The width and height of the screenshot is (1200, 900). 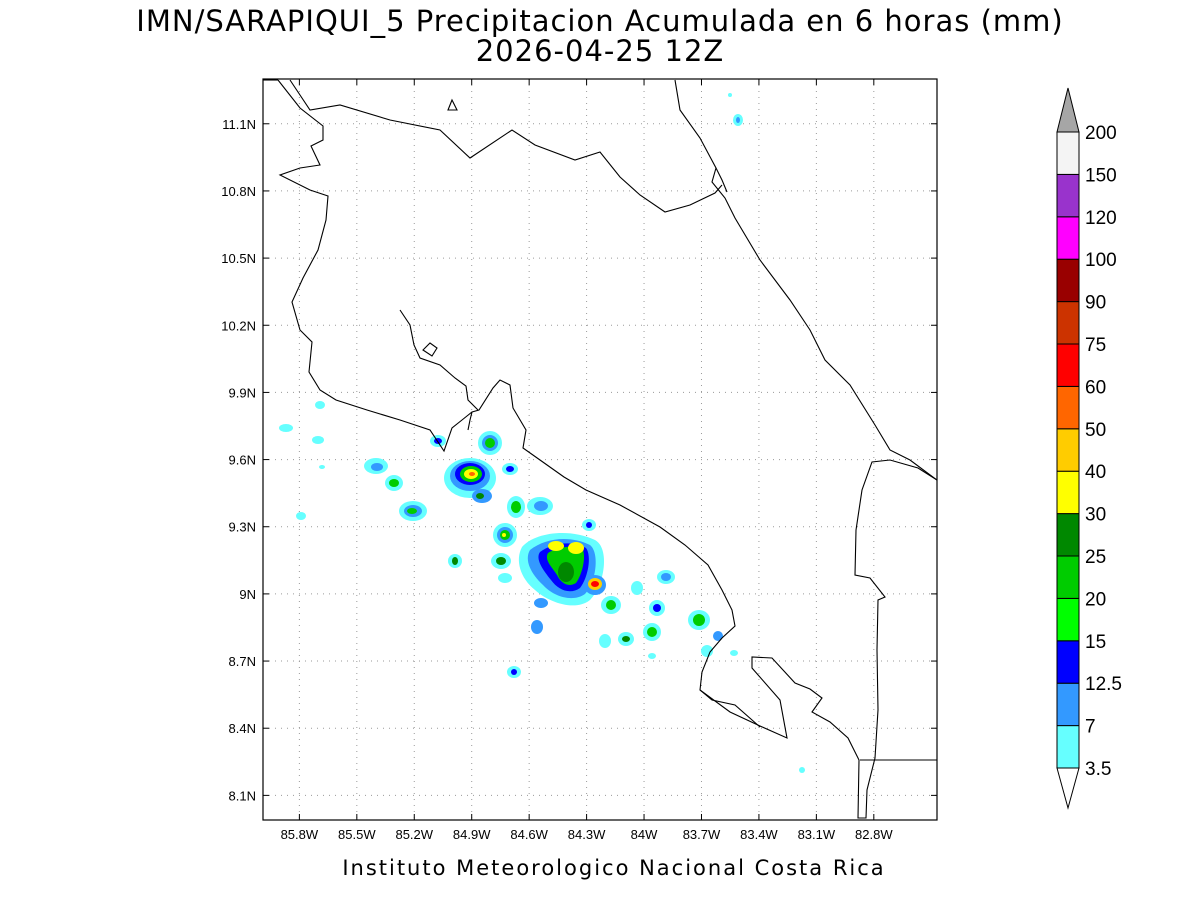 What do you see at coordinates (238, 191) in the screenshot?
I see `lat-tick-label: 10.8N` at bounding box center [238, 191].